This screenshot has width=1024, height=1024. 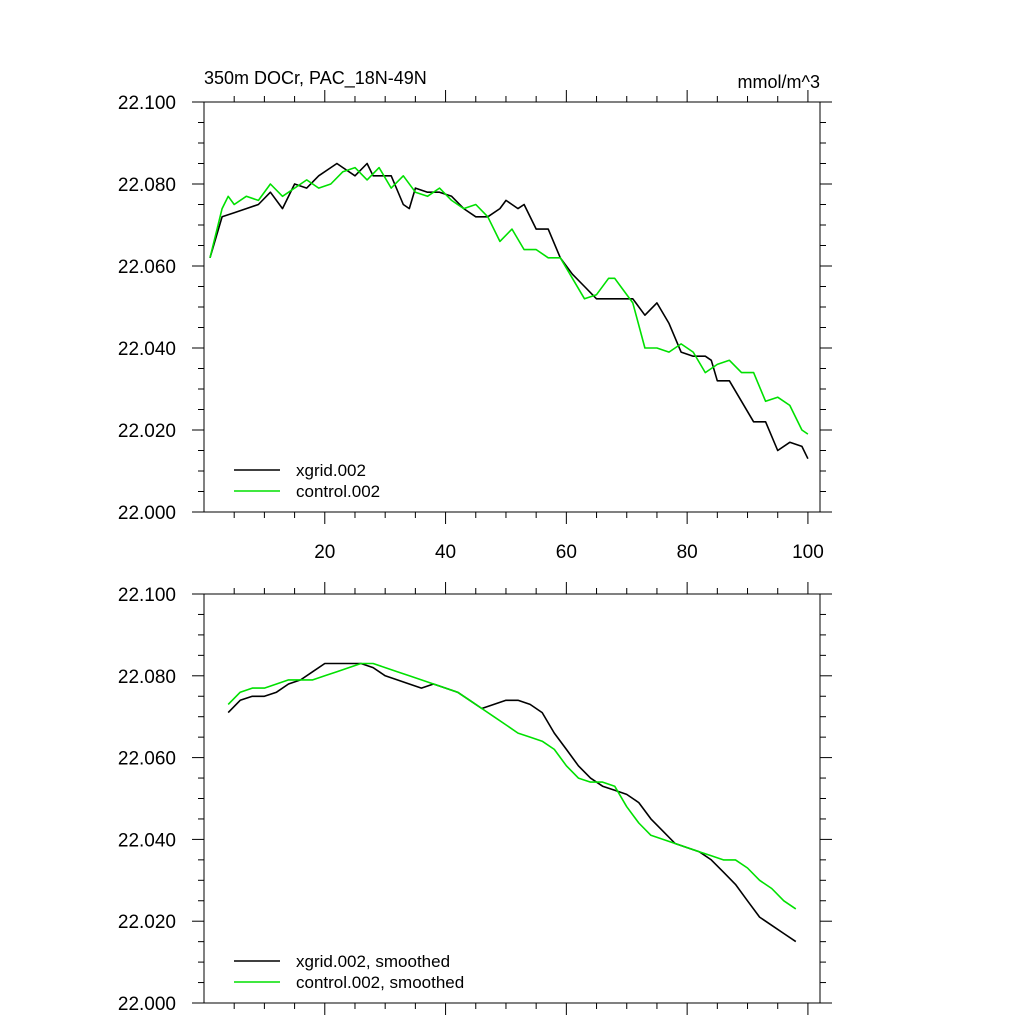 What do you see at coordinates (324, 552) in the screenshot?
I see `x-tick-label: 20` at bounding box center [324, 552].